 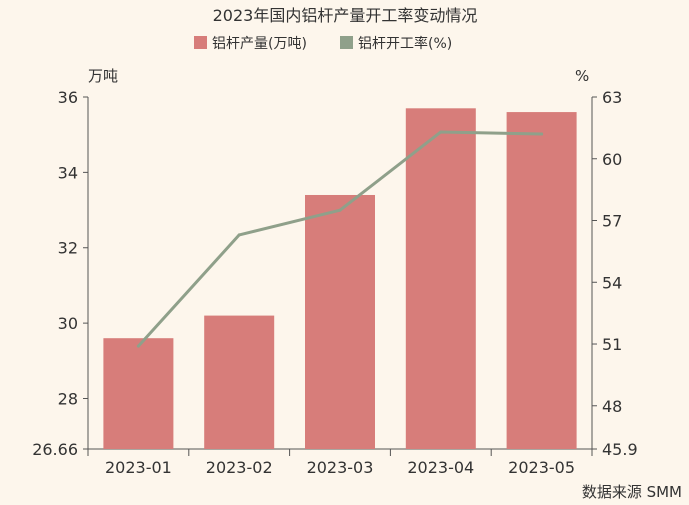 What do you see at coordinates (68, 172) in the screenshot?
I see `left-tick-label: 34` at bounding box center [68, 172].